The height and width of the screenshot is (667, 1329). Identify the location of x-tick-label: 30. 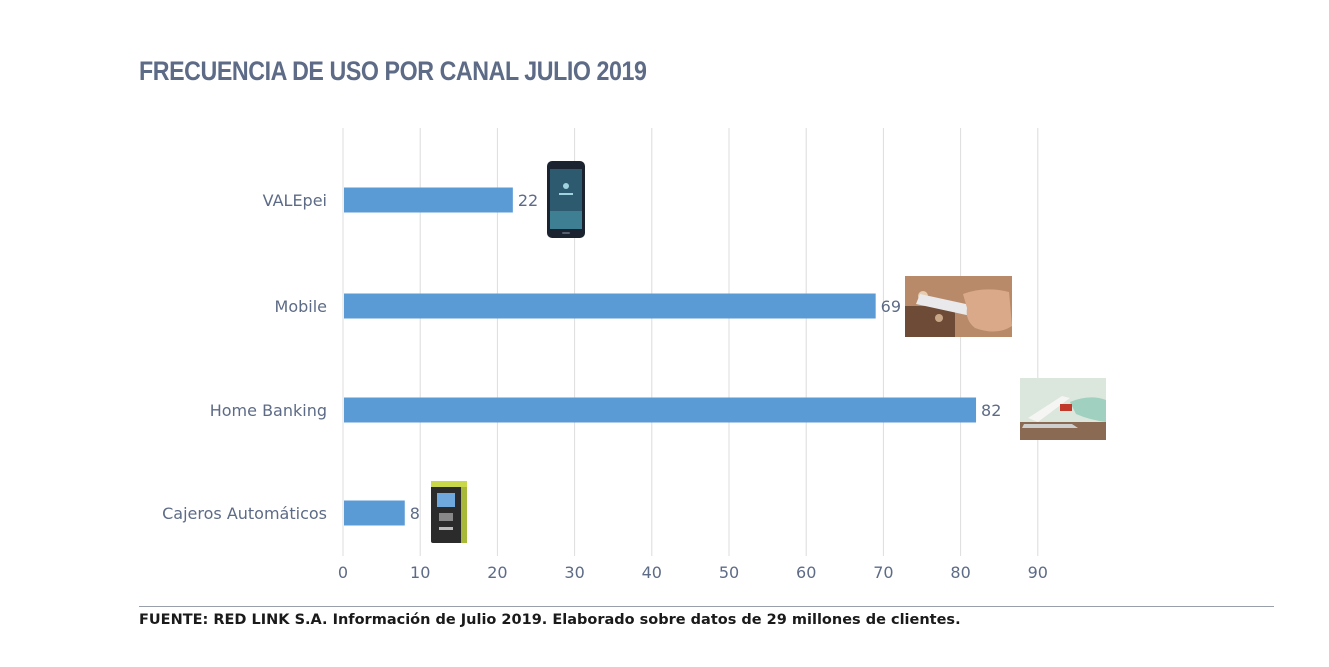
(574, 572).